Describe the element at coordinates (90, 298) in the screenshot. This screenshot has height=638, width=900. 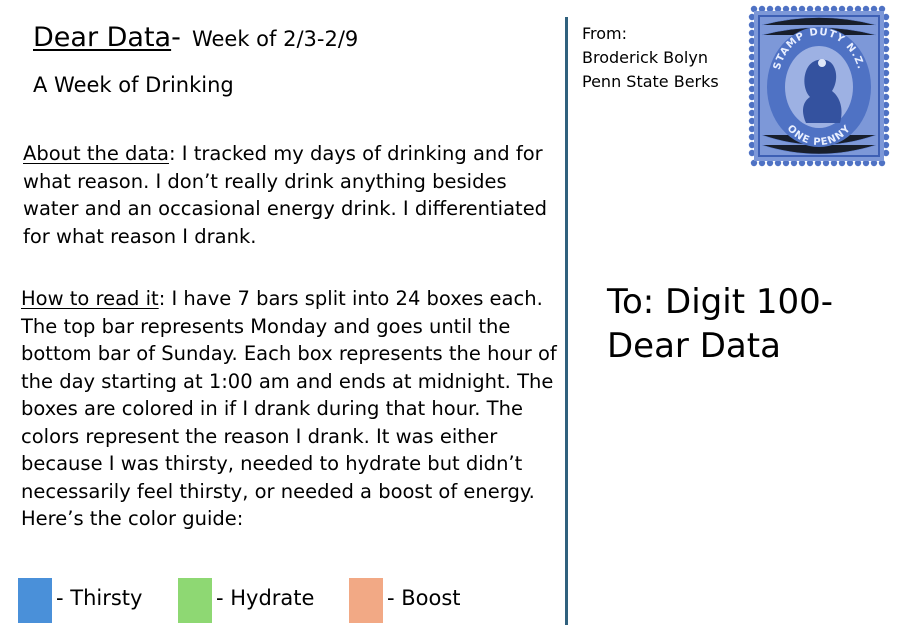
I see `how-to-read-heading: How to read it` at that location.